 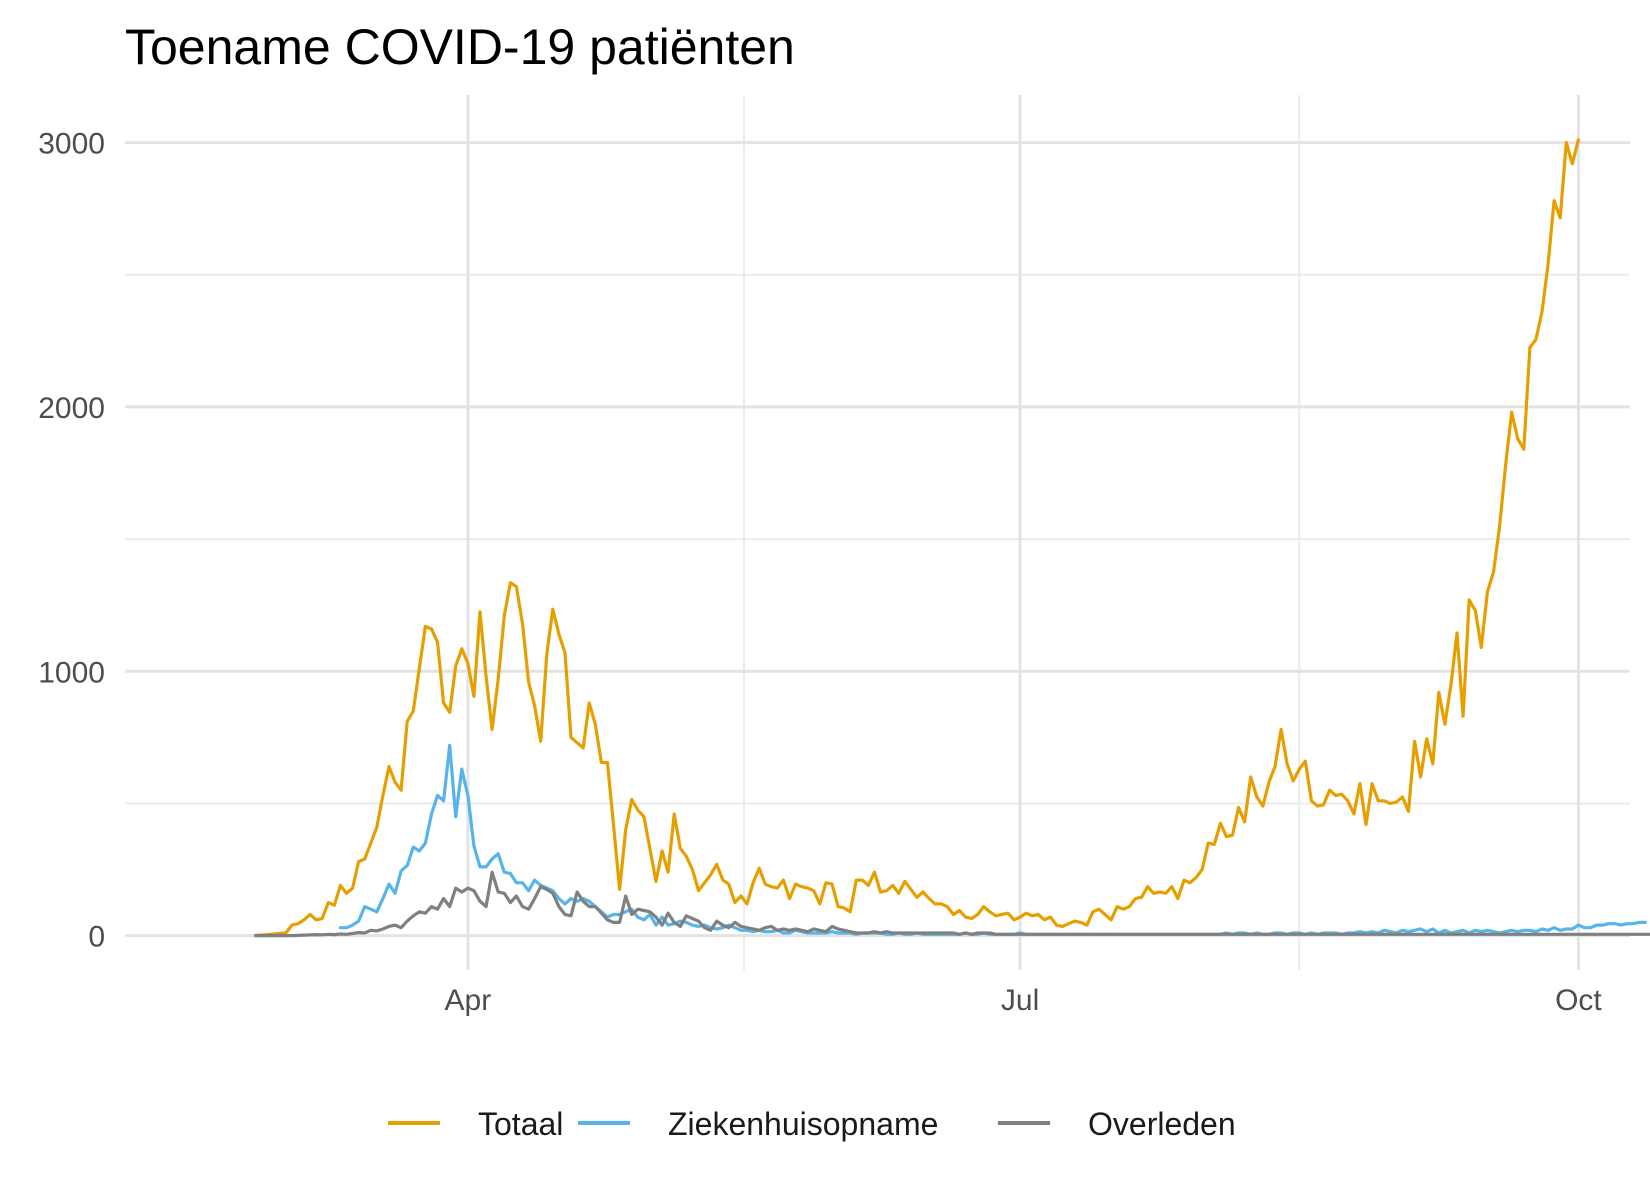 I want to click on x-tick-label: Oct, so click(x=1578, y=1000).